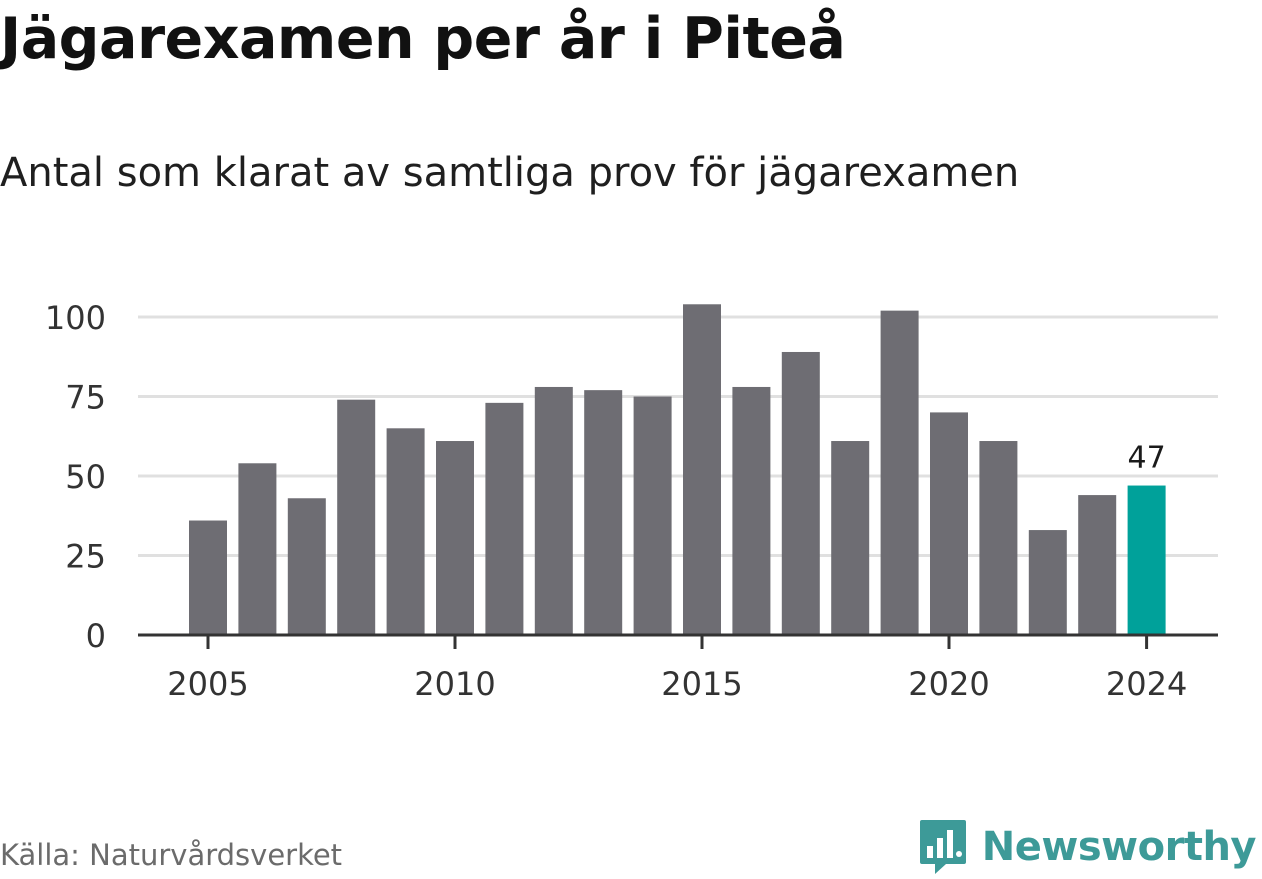 This screenshot has height=879, width=1262. What do you see at coordinates (85, 477) in the screenshot?
I see `y-tick-label-50: 50` at bounding box center [85, 477].